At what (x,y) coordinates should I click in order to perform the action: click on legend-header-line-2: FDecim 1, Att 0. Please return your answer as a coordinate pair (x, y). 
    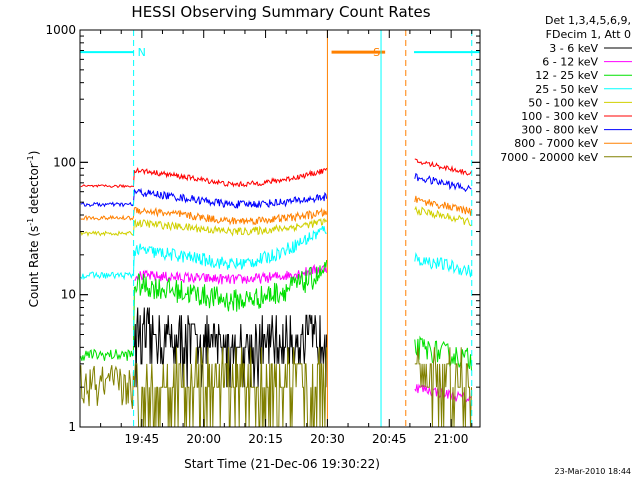
    Looking at the image, I should click on (588, 34).